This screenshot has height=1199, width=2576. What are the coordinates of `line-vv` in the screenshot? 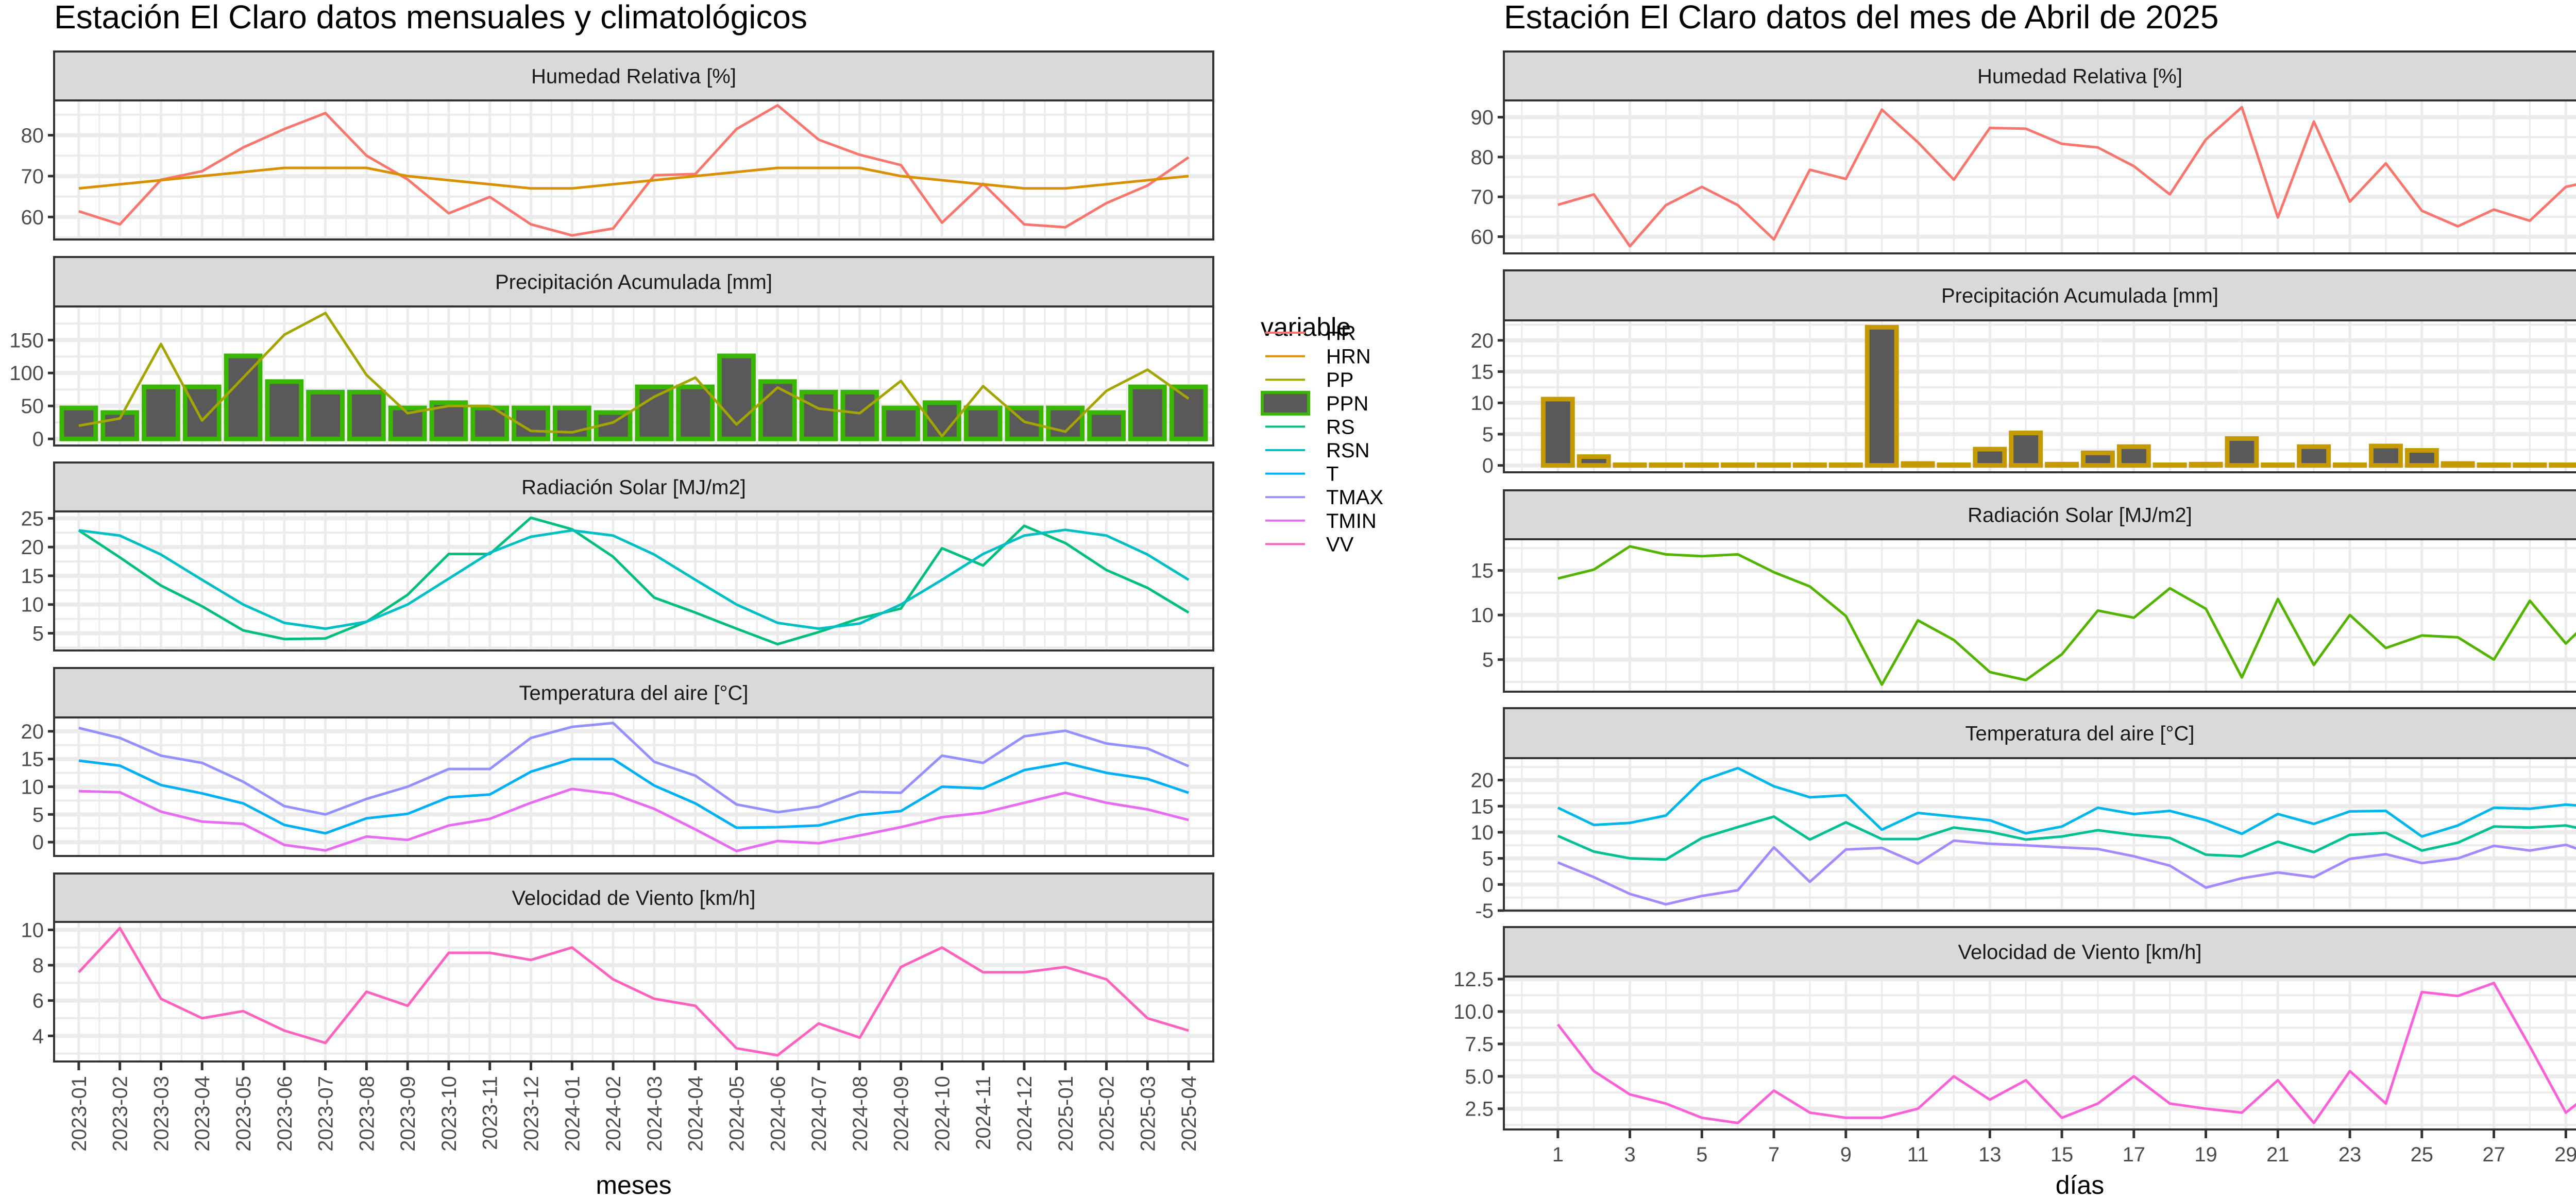 It's located at (633, 992).